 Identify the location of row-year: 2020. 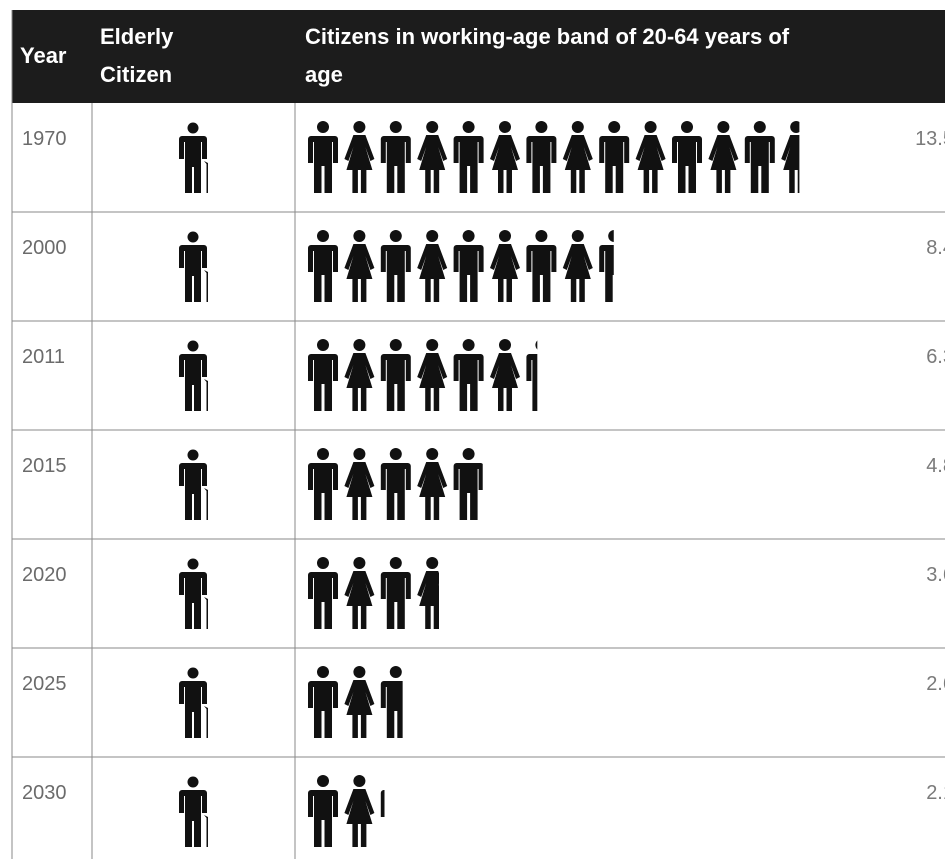
(44, 575).